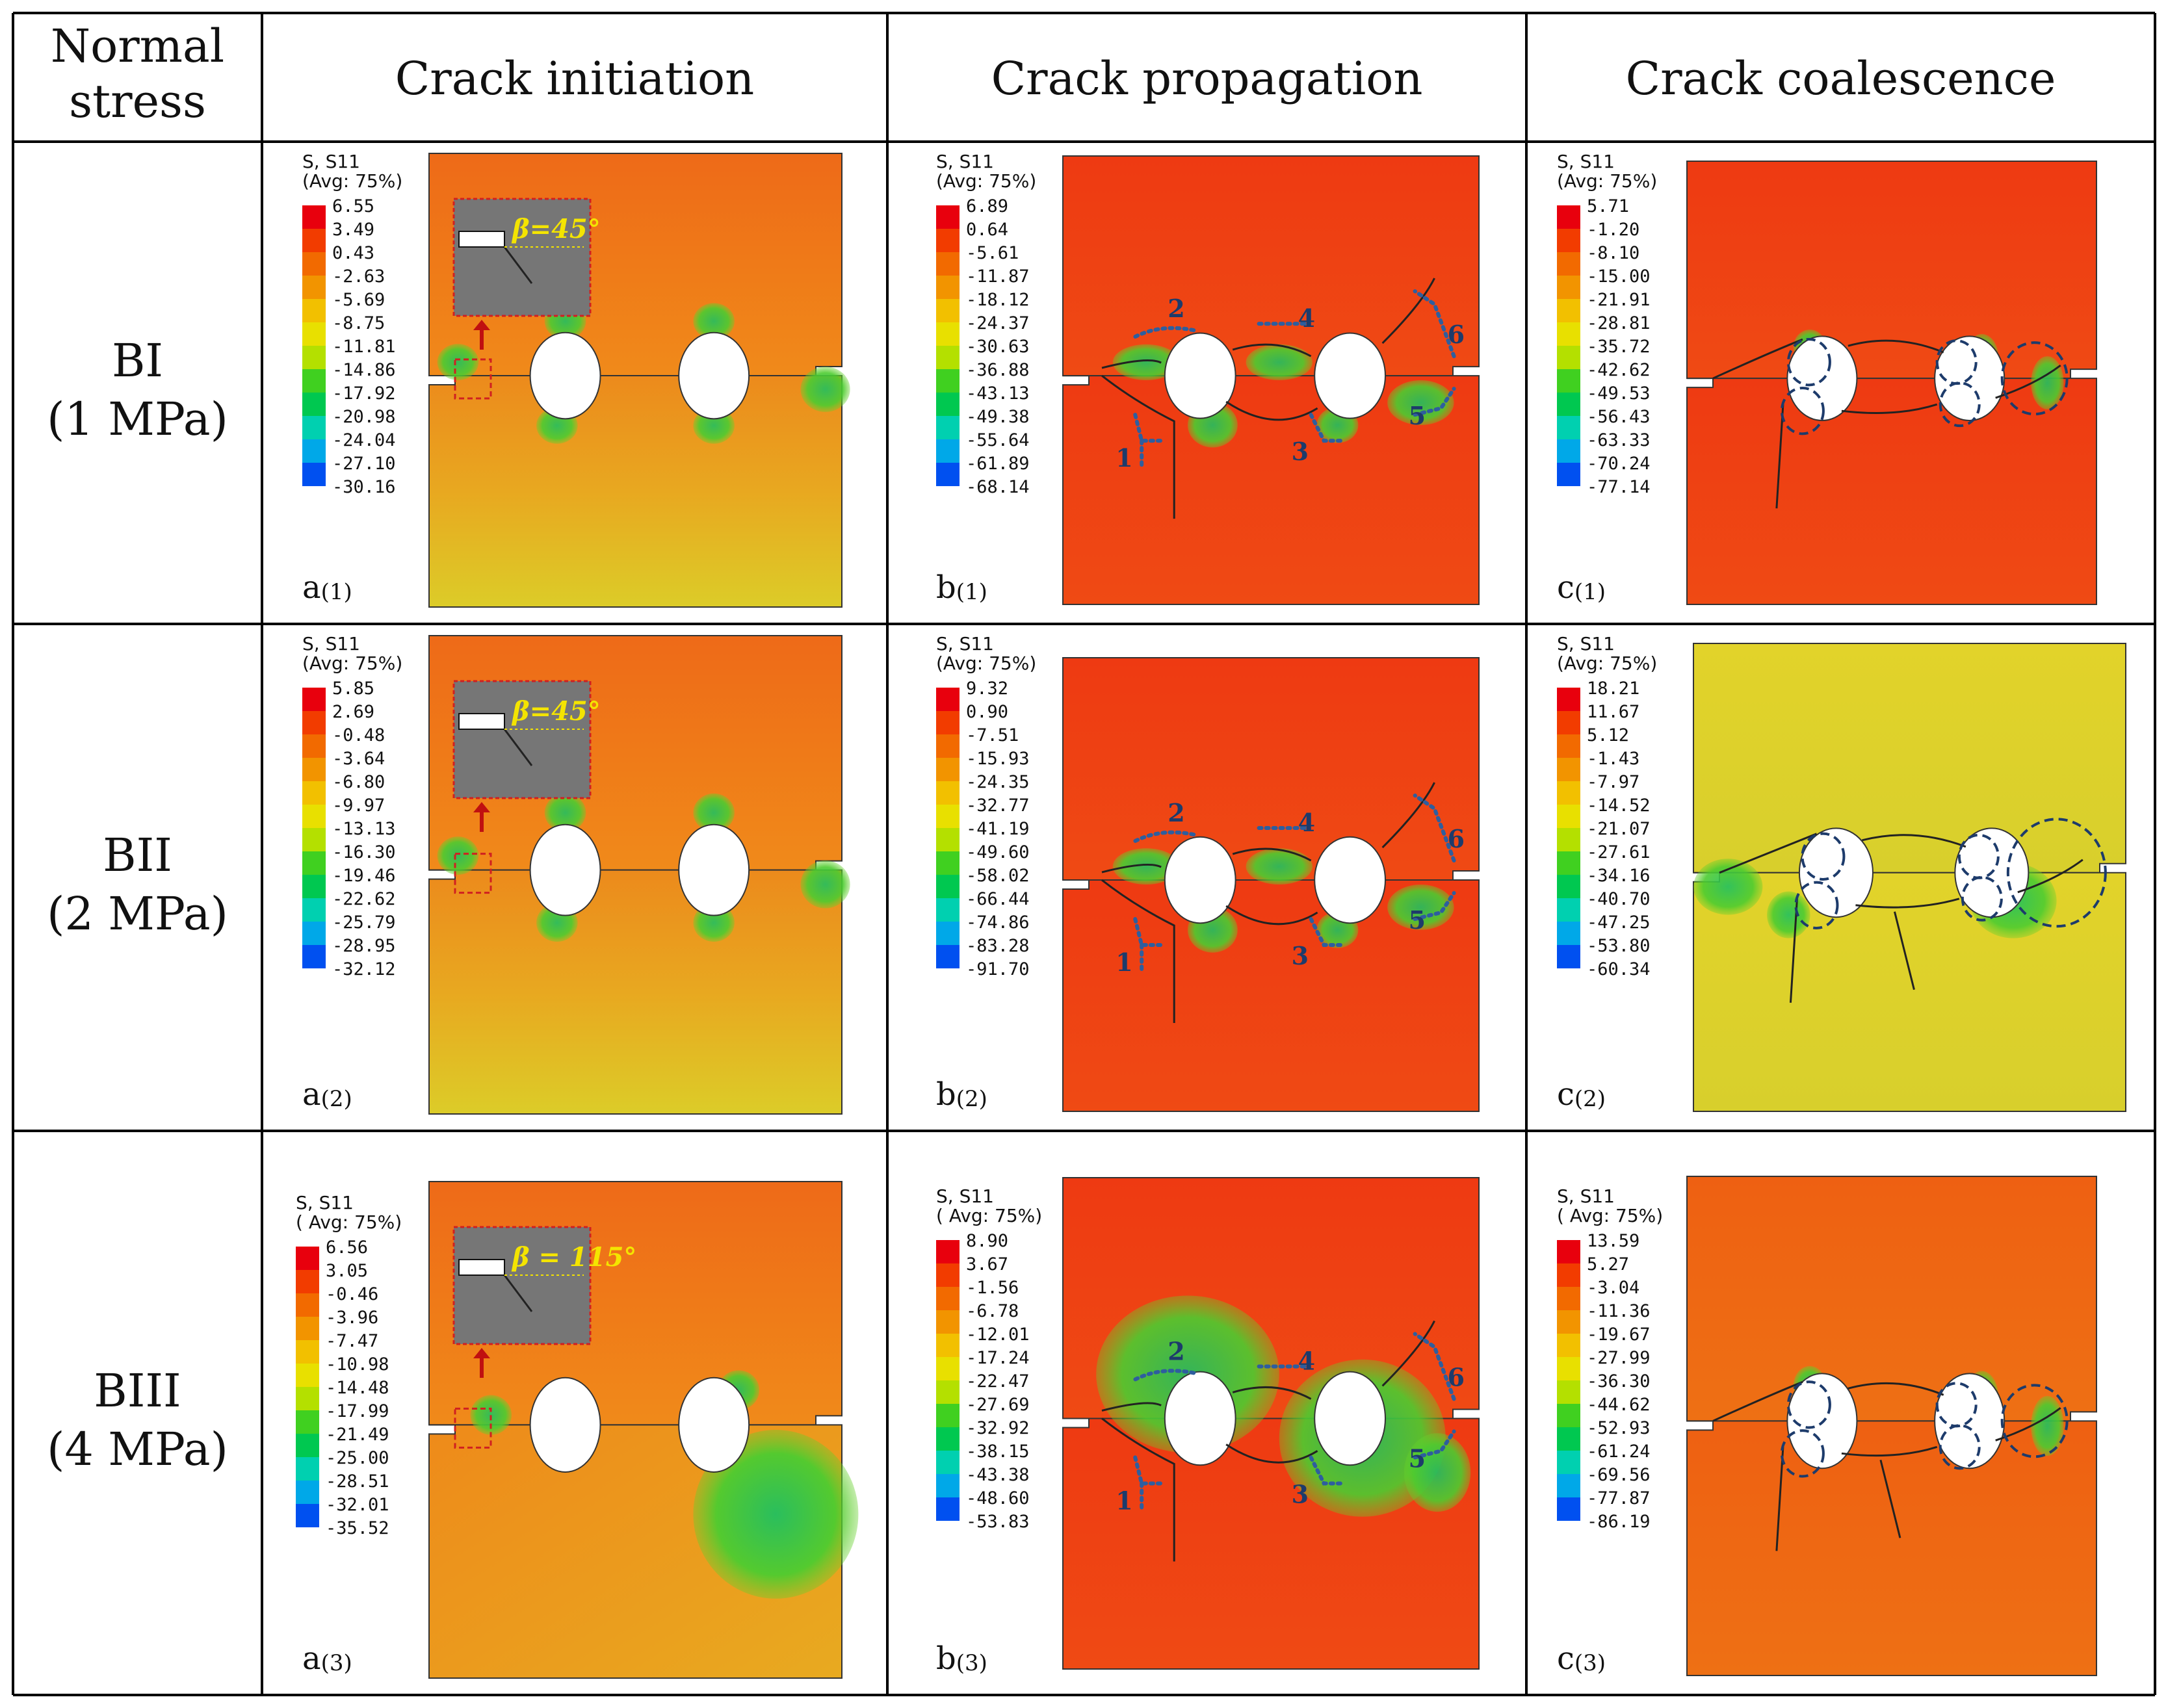 The image size is (2168, 1708). I want to click on legend-value: -52.93, so click(1619, 1428).